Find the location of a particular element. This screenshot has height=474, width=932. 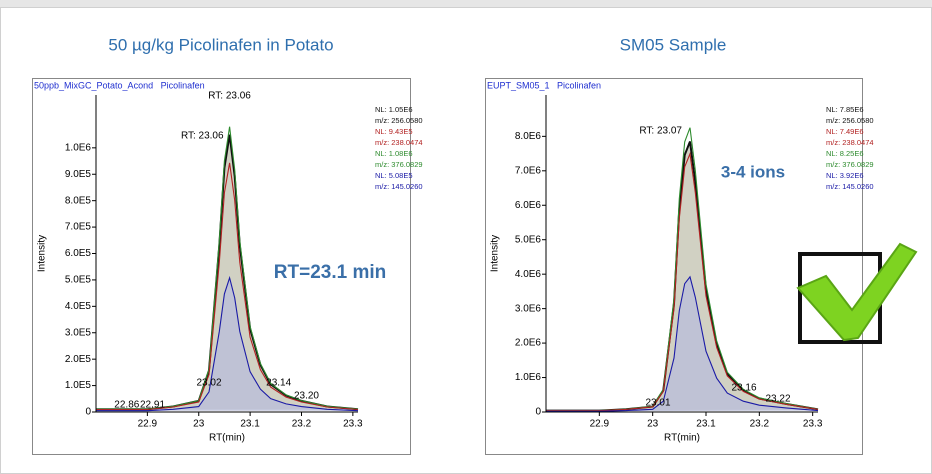

chart-title: SM05 Sample is located at coordinates (673, 44).